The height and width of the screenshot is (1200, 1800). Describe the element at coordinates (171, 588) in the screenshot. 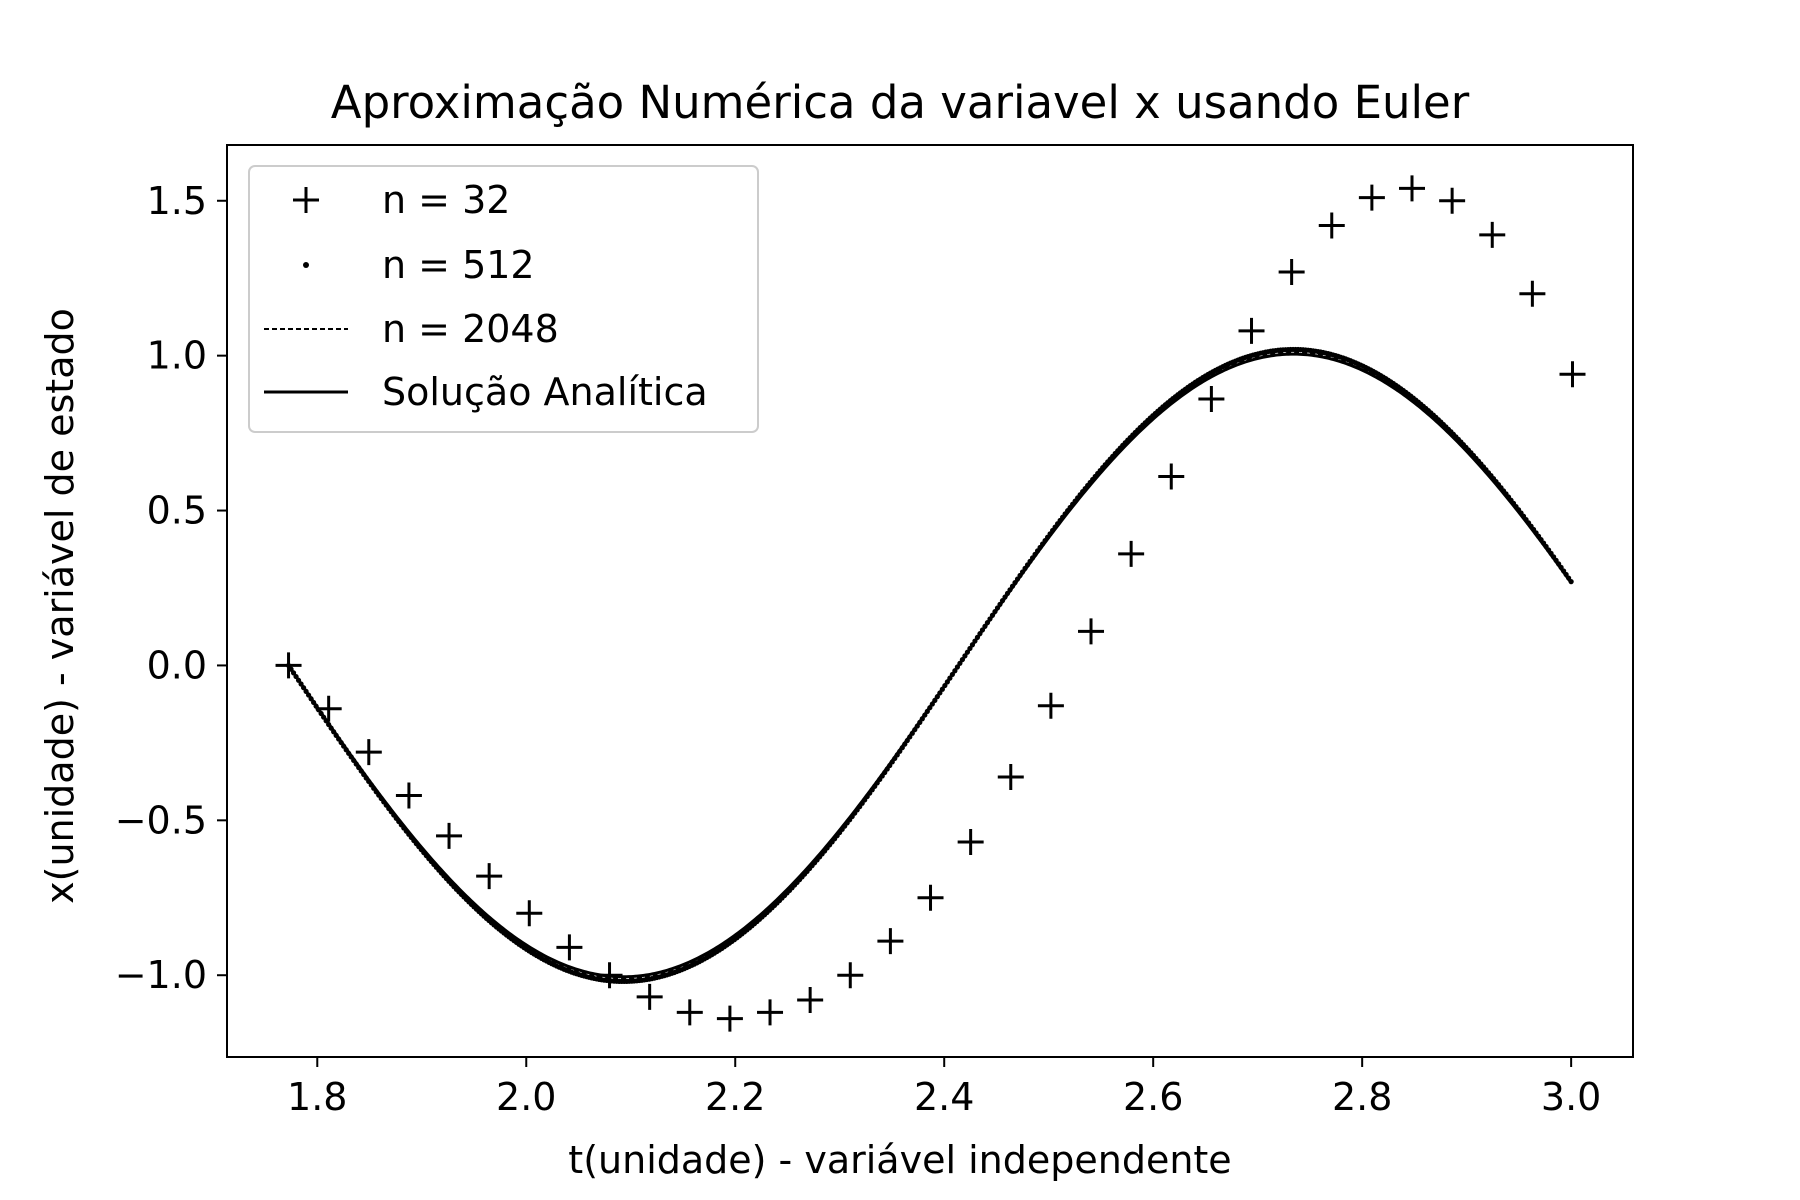

I see `y-axis-ticks: −1.0 −0.5 0.0 0.5 1.0 1.5` at that location.